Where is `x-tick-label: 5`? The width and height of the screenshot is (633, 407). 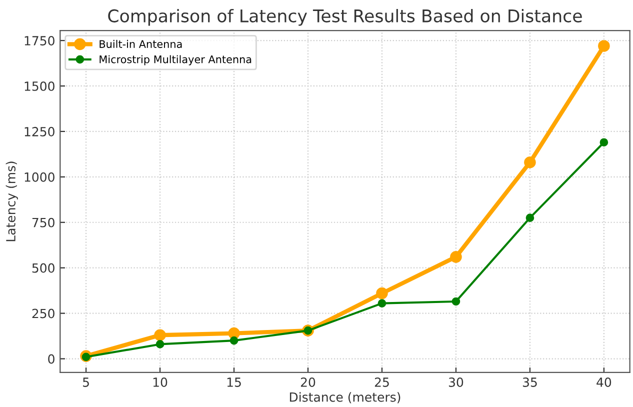
x-tick-label: 5 is located at coordinates (86, 382).